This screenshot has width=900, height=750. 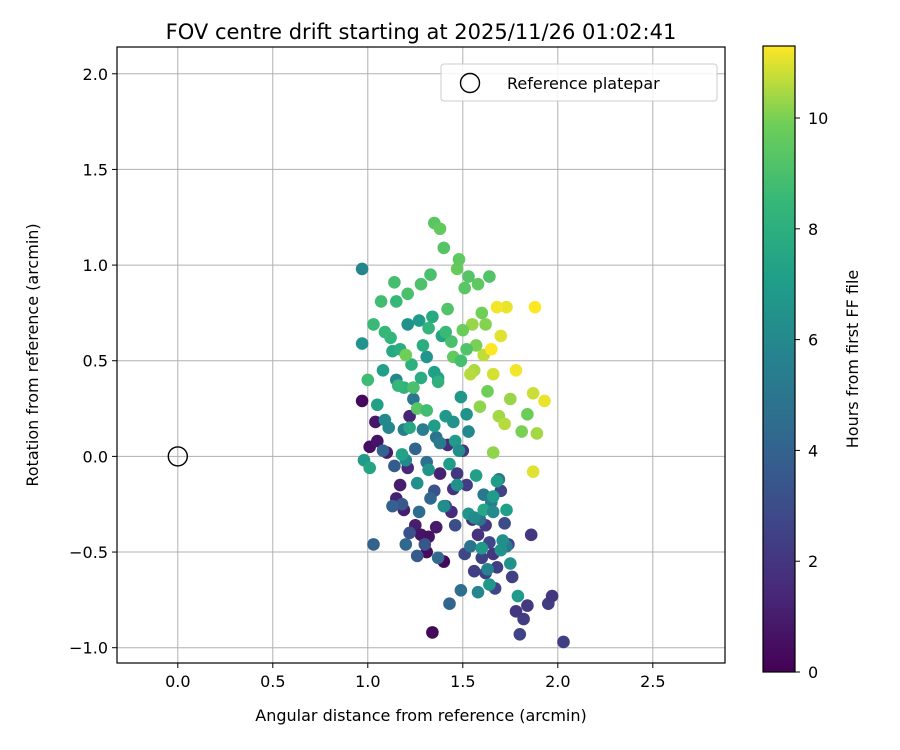 I want to click on colorbar-gradient, so click(x=779, y=359).